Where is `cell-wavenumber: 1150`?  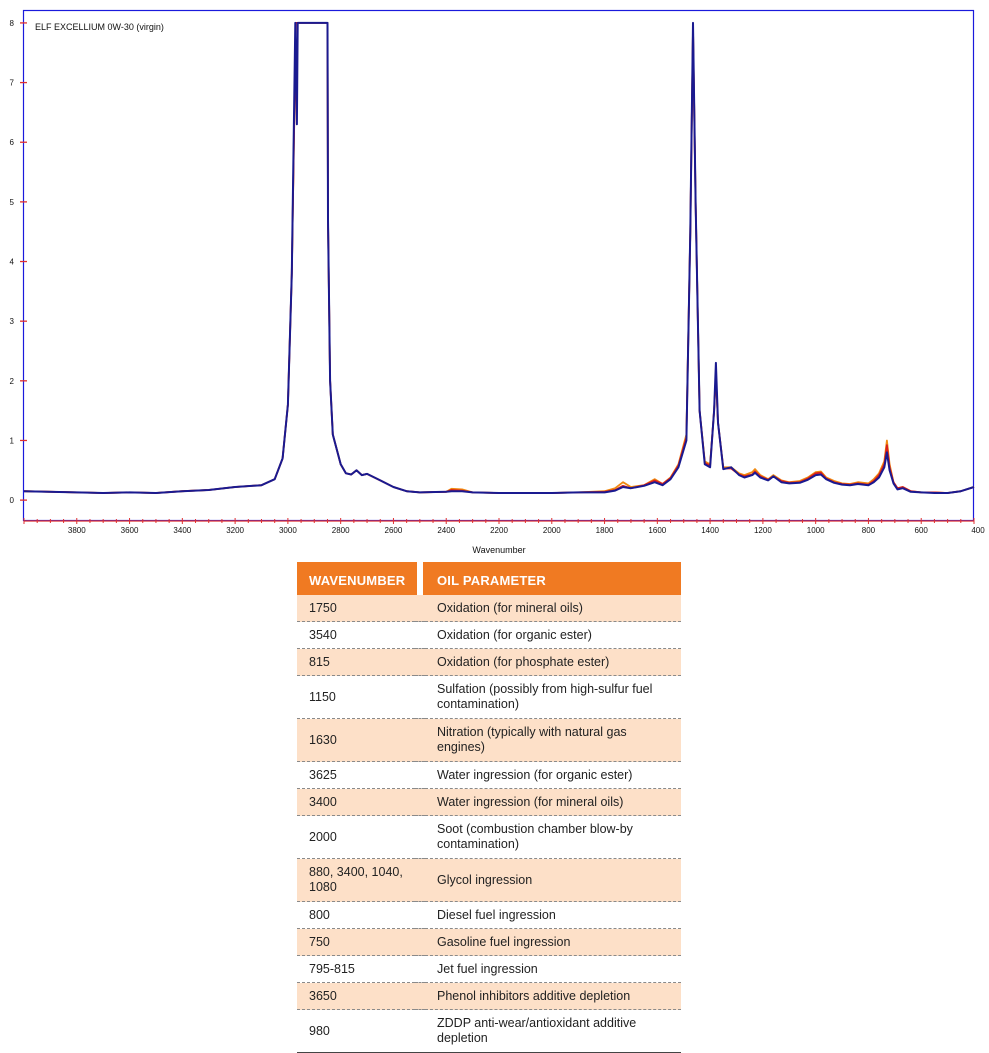
cell-wavenumber: 1150 is located at coordinates (361, 697).